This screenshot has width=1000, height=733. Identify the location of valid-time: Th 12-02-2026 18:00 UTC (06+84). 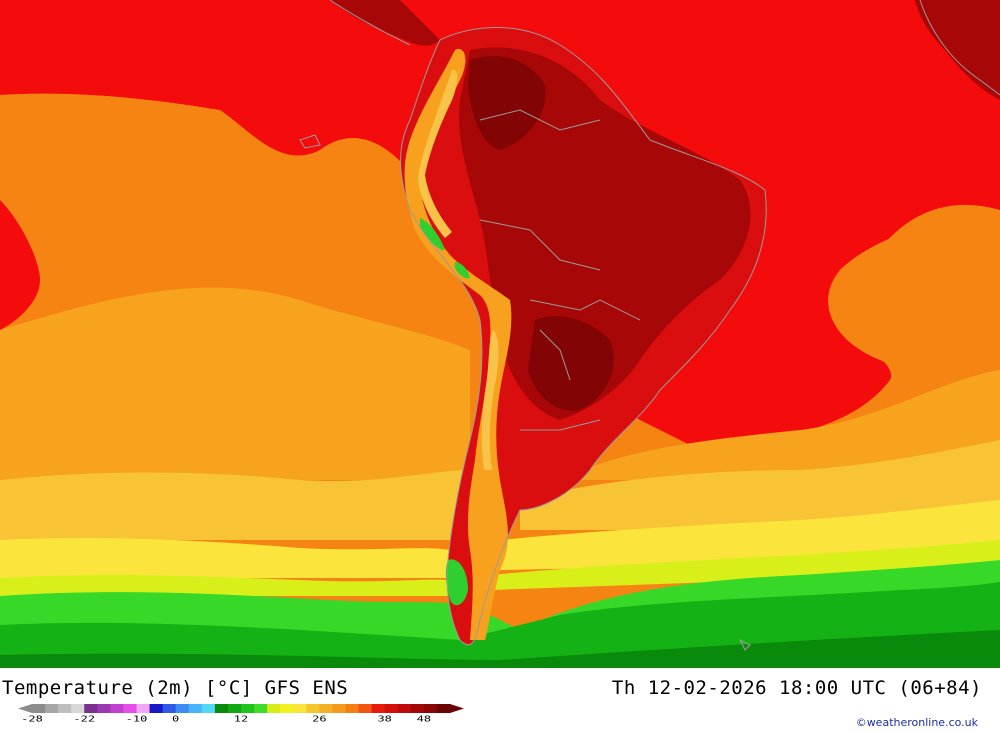
(796, 688).